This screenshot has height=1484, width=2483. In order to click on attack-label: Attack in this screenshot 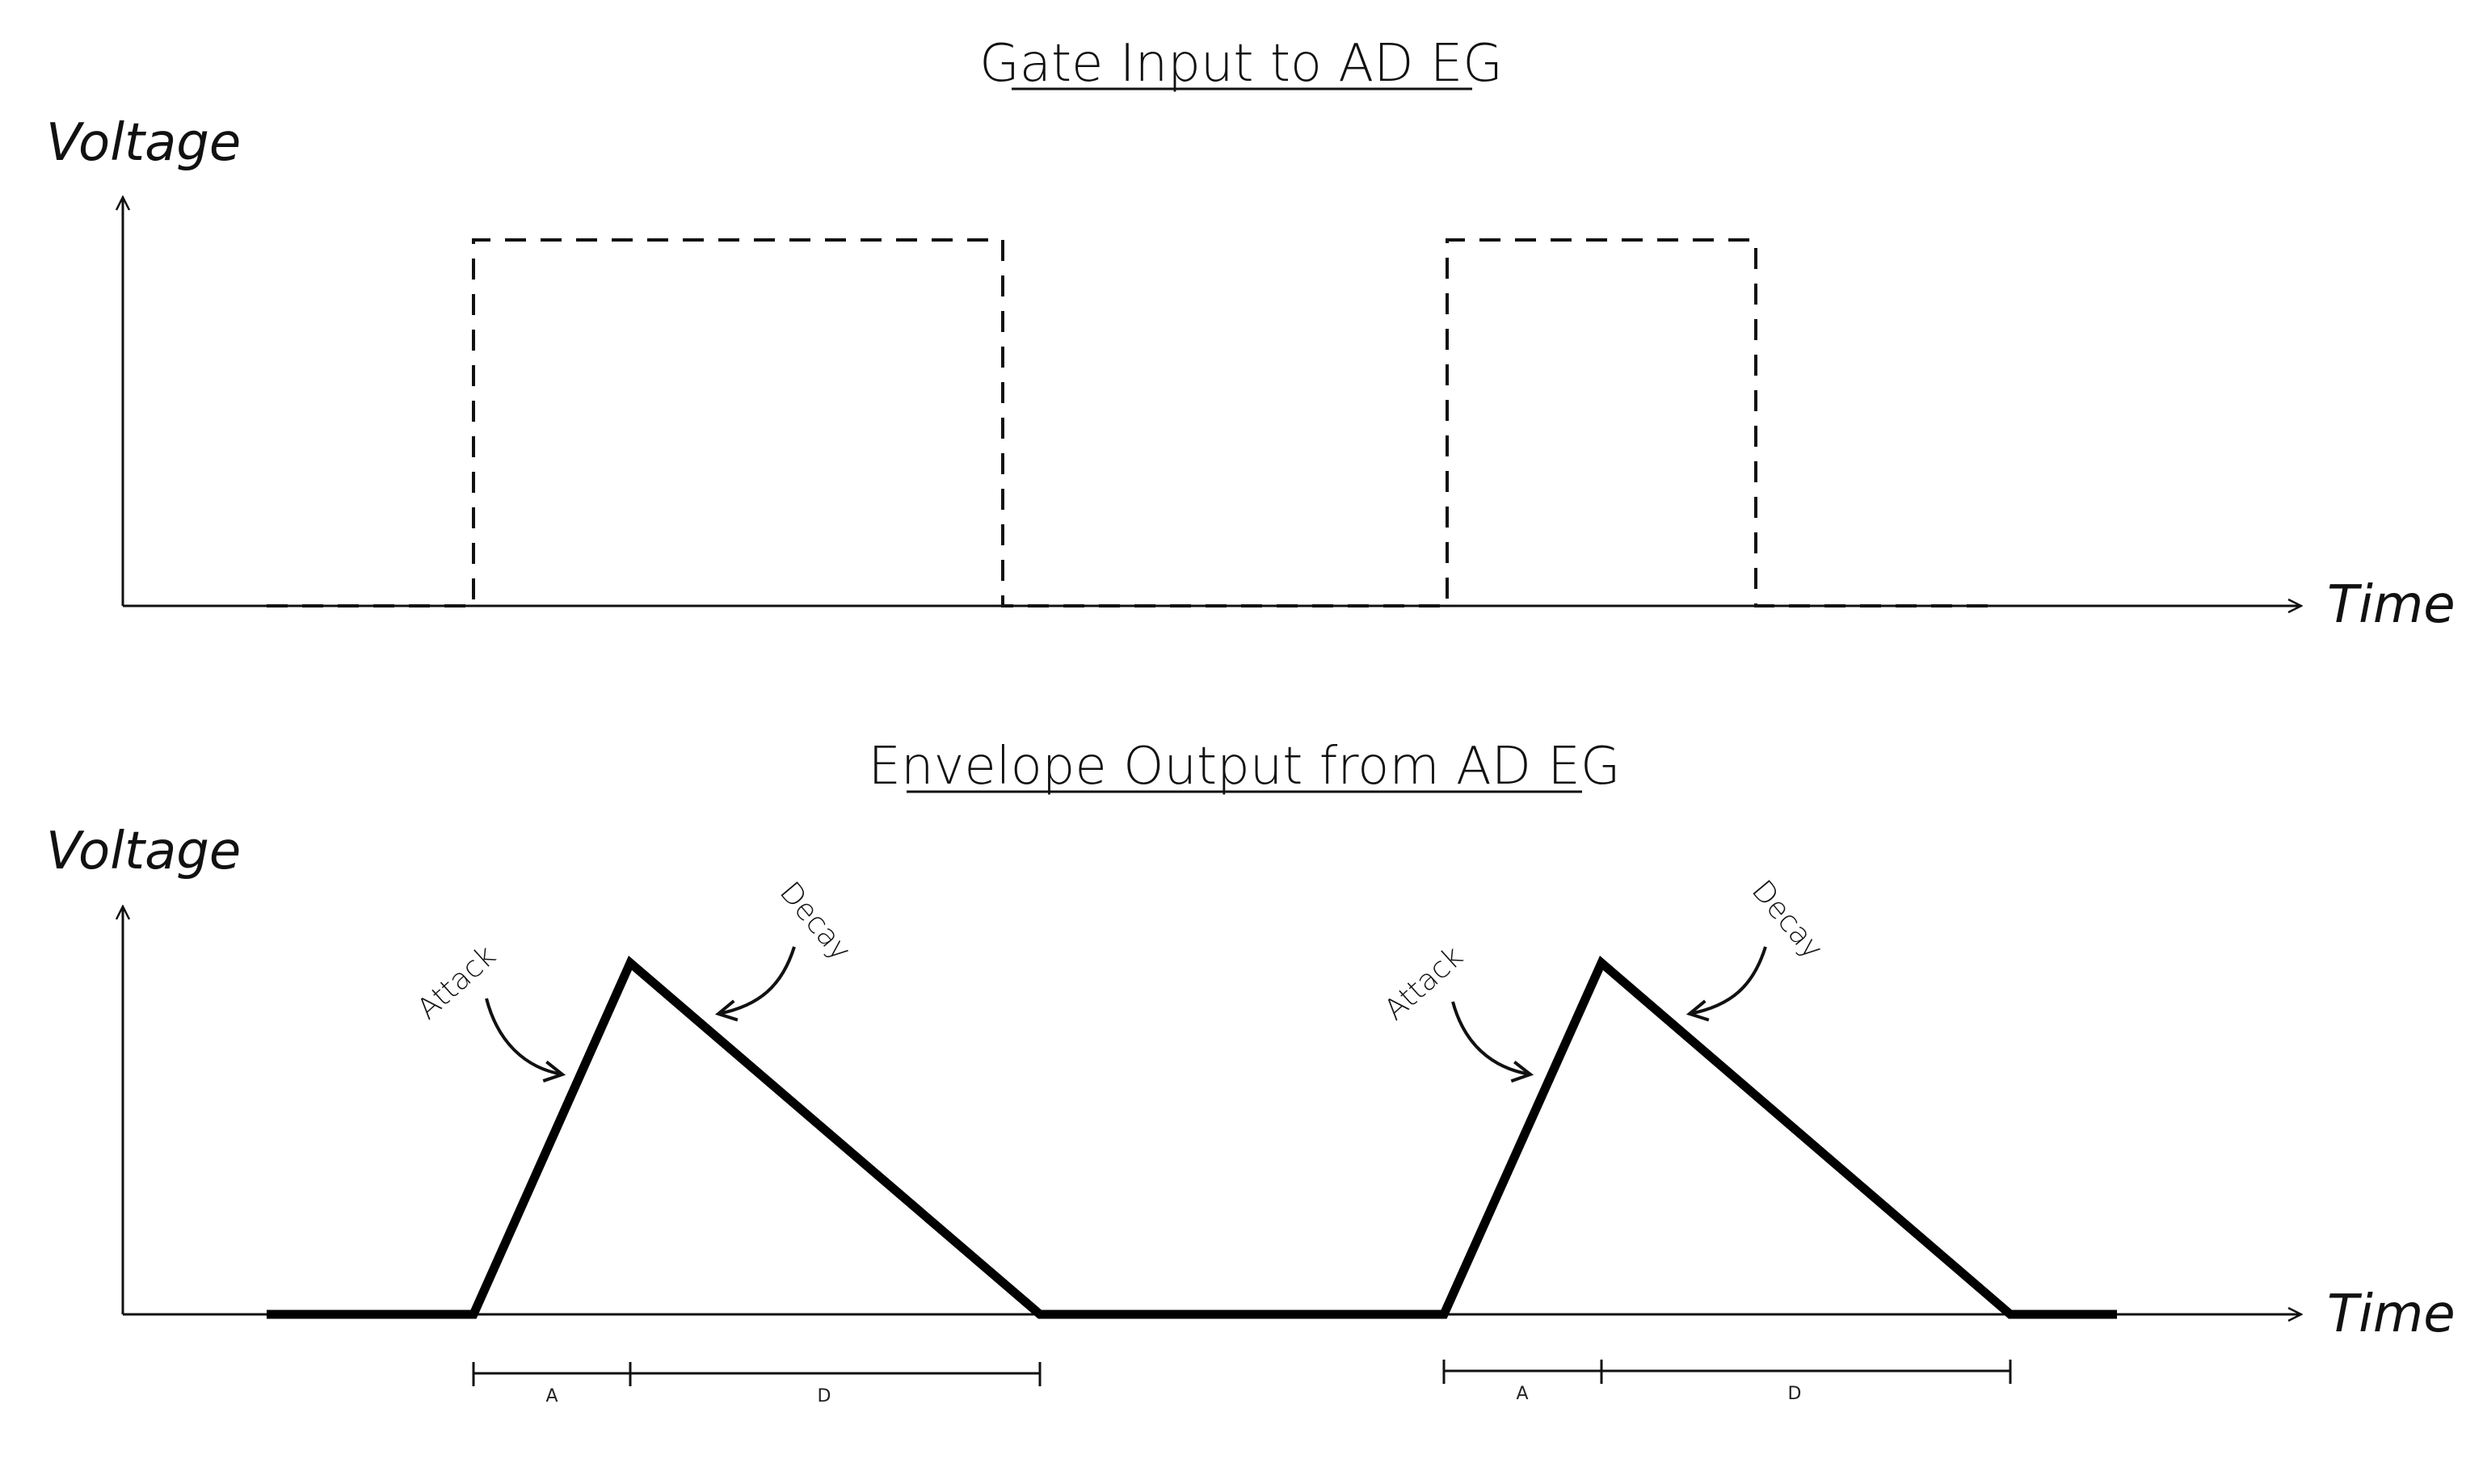, I will do `click(457, 983)`.